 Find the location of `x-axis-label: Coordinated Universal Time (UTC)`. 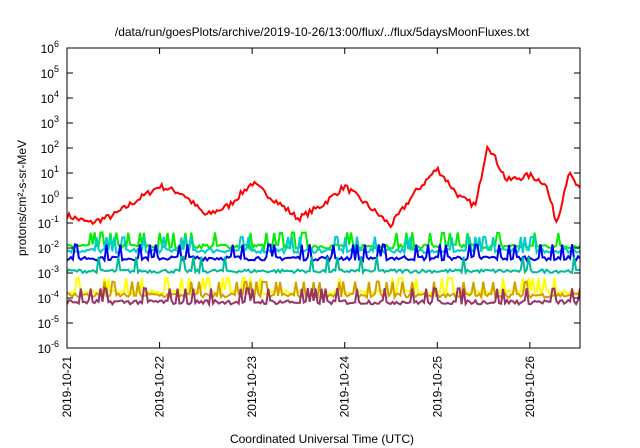

x-axis-label: Coordinated Universal Time (UTC) is located at coordinates (322, 439).